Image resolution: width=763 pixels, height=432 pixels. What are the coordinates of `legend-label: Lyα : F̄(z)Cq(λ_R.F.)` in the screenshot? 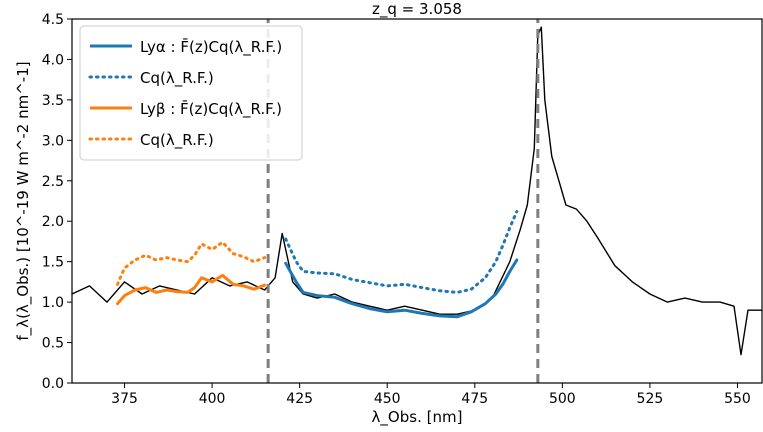 It's located at (211, 47).